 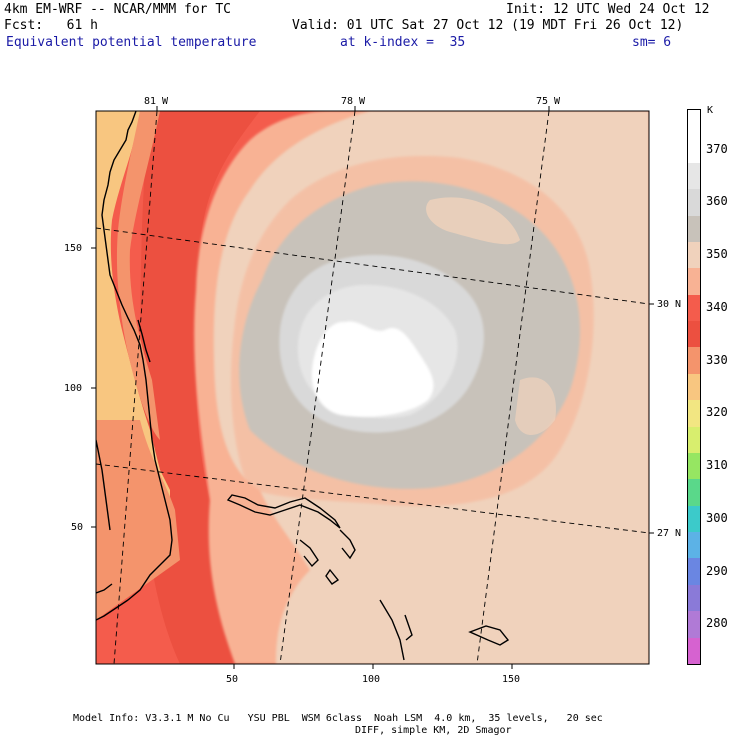 What do you see at coordinates (433, 730) in the screenshot?
I see `model-info-diff: DIFF, simple KM, 2D Smagor` at bounding box center [433, 730].